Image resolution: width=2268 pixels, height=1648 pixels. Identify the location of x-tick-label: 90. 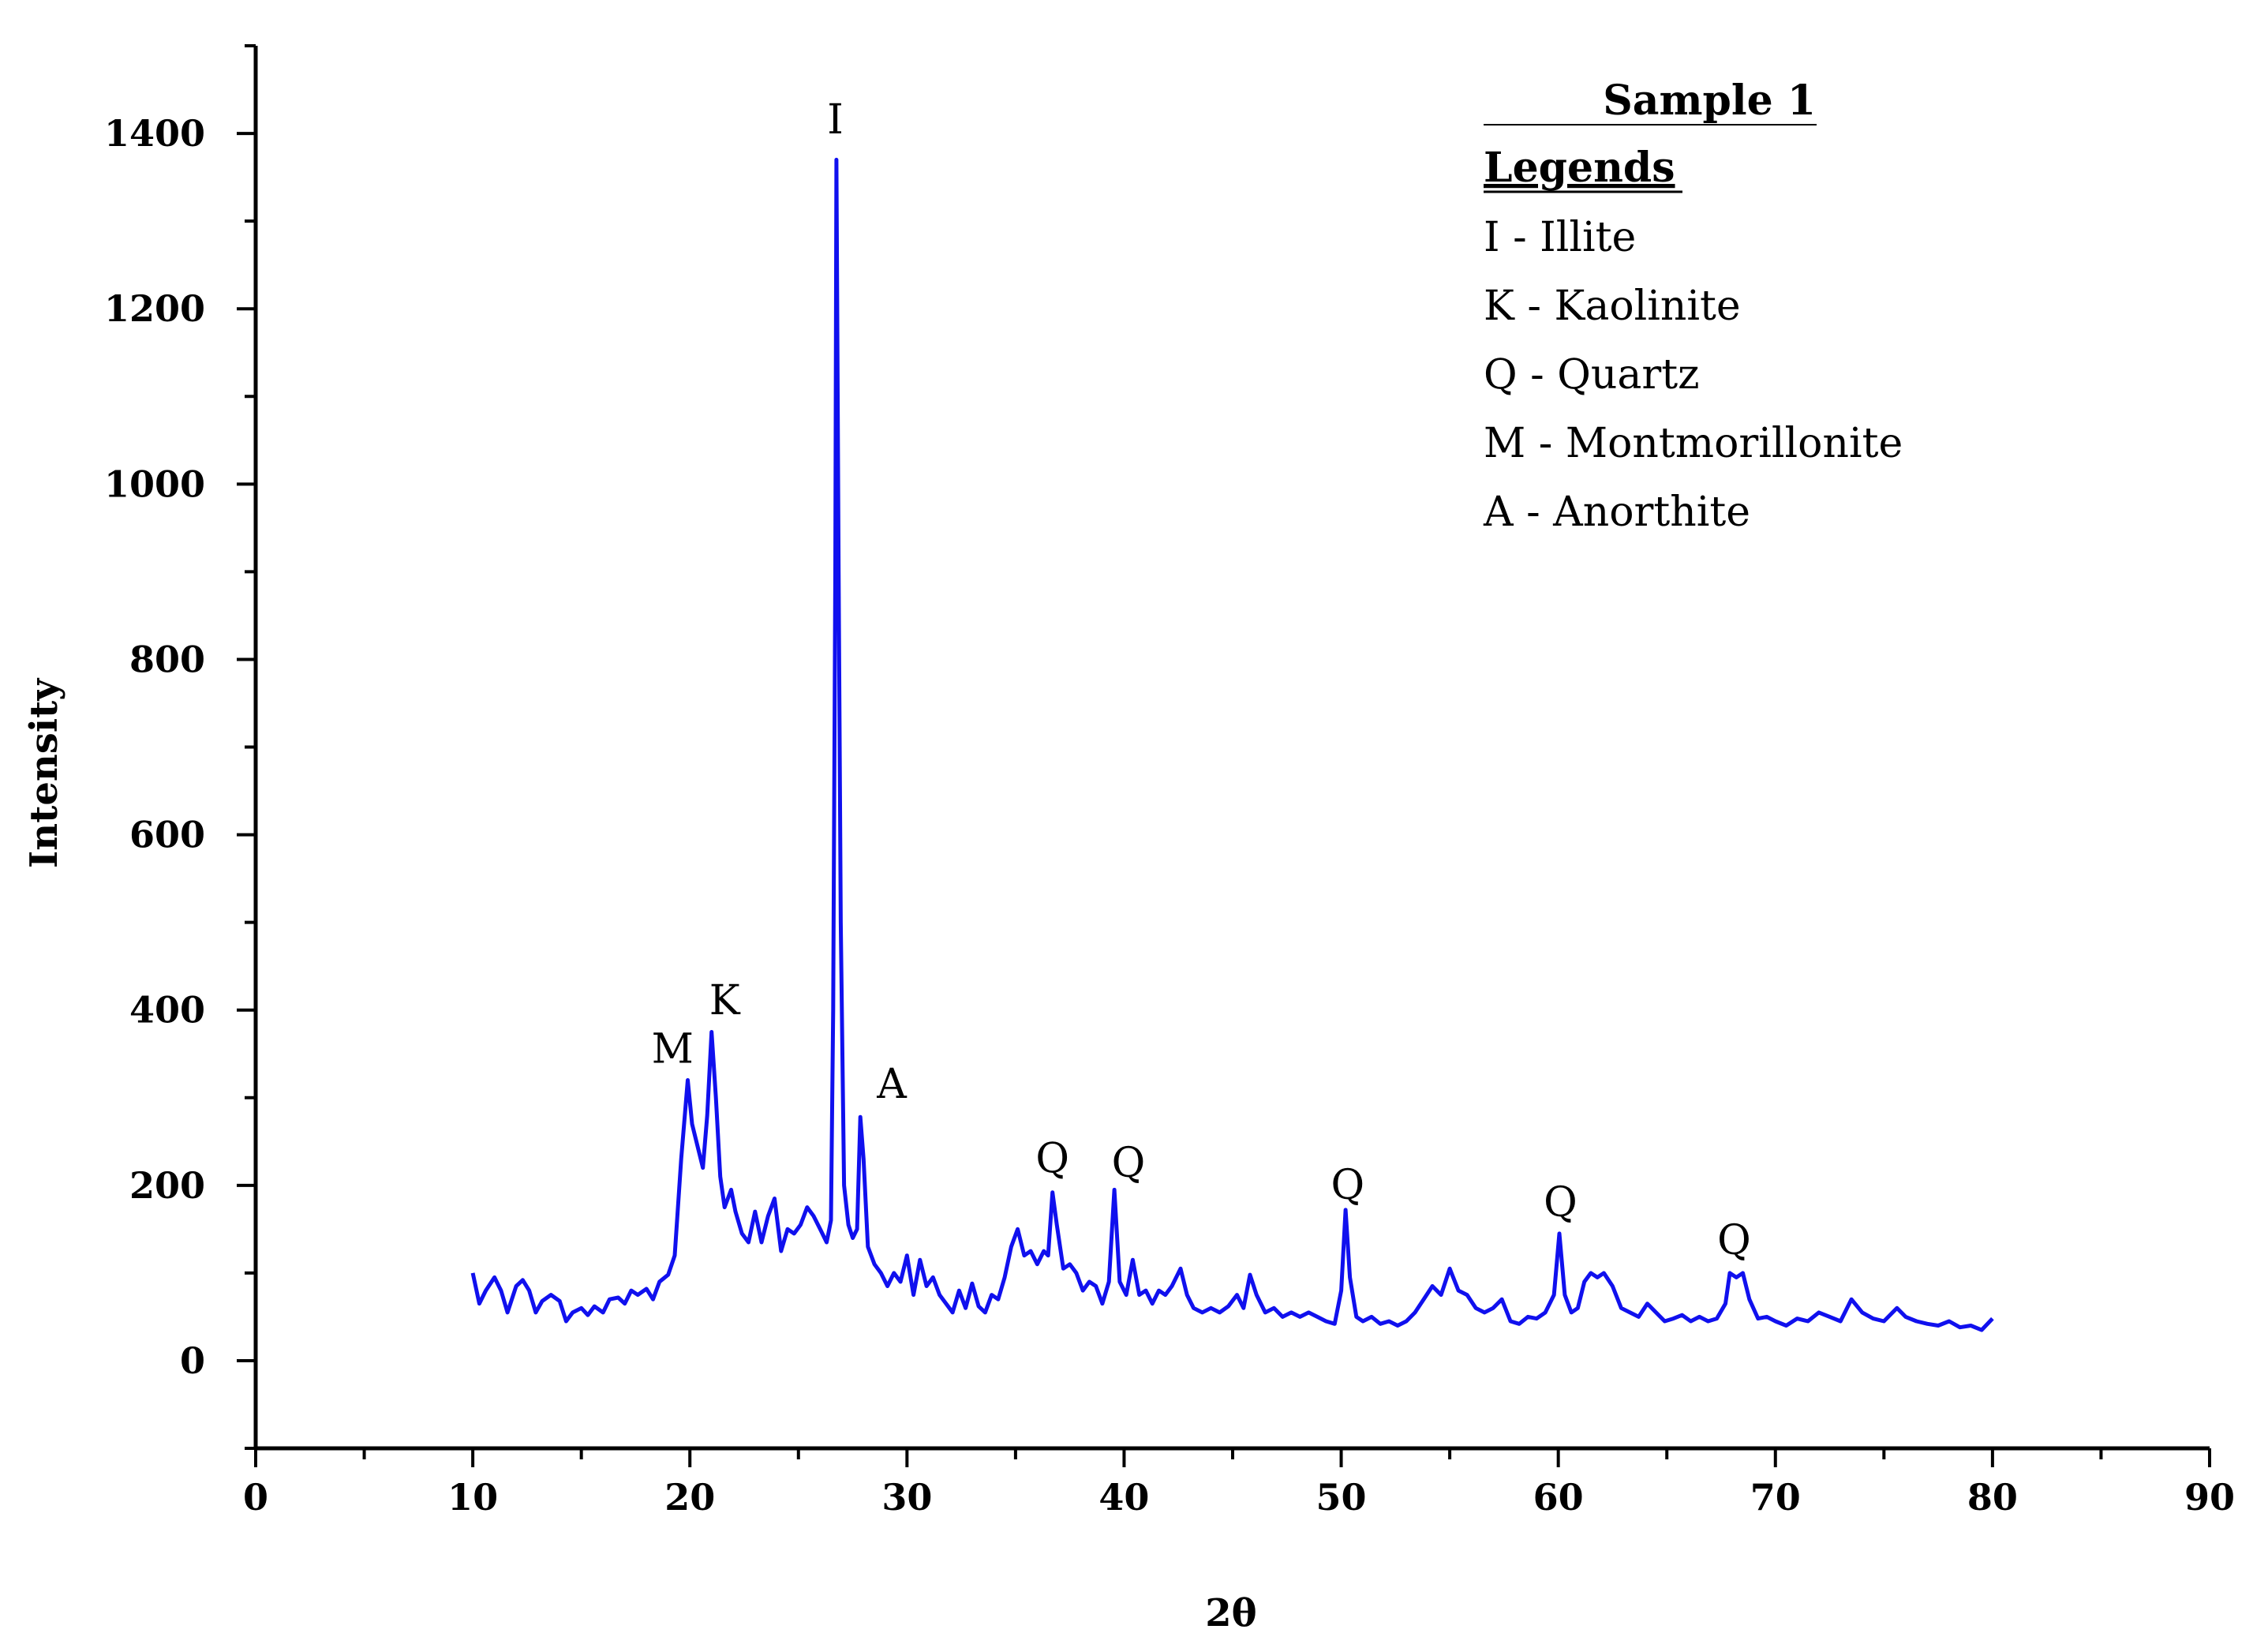
(2209, 1498).